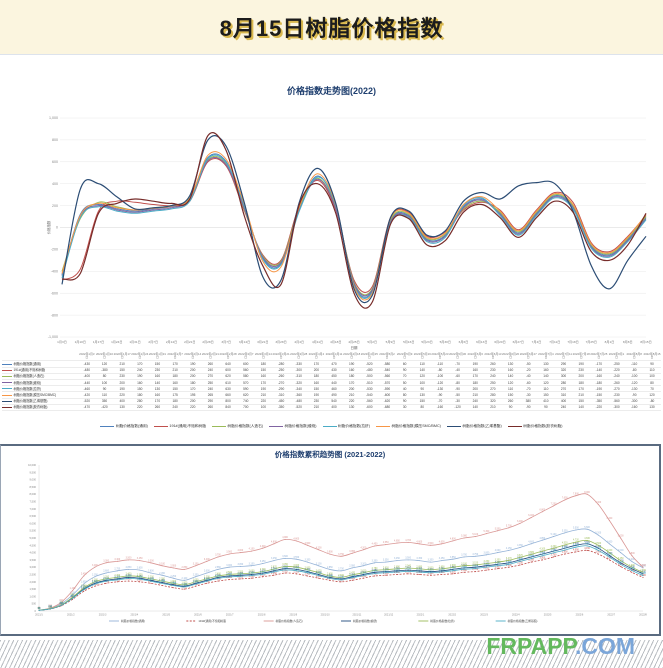 This screenshot has height=668, width=663. What do you see at coordinates (520, 556) in the screenshot?
I see `svg-text: 3,670` at bounding box center [520, 556].